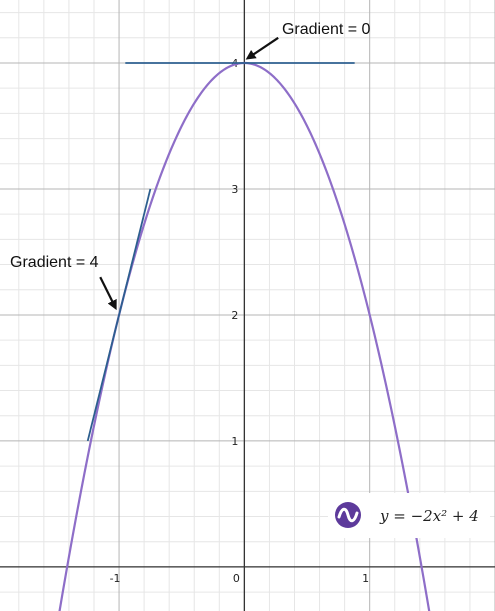  I want to click on x-tick-label: 0, so click(236, 578).